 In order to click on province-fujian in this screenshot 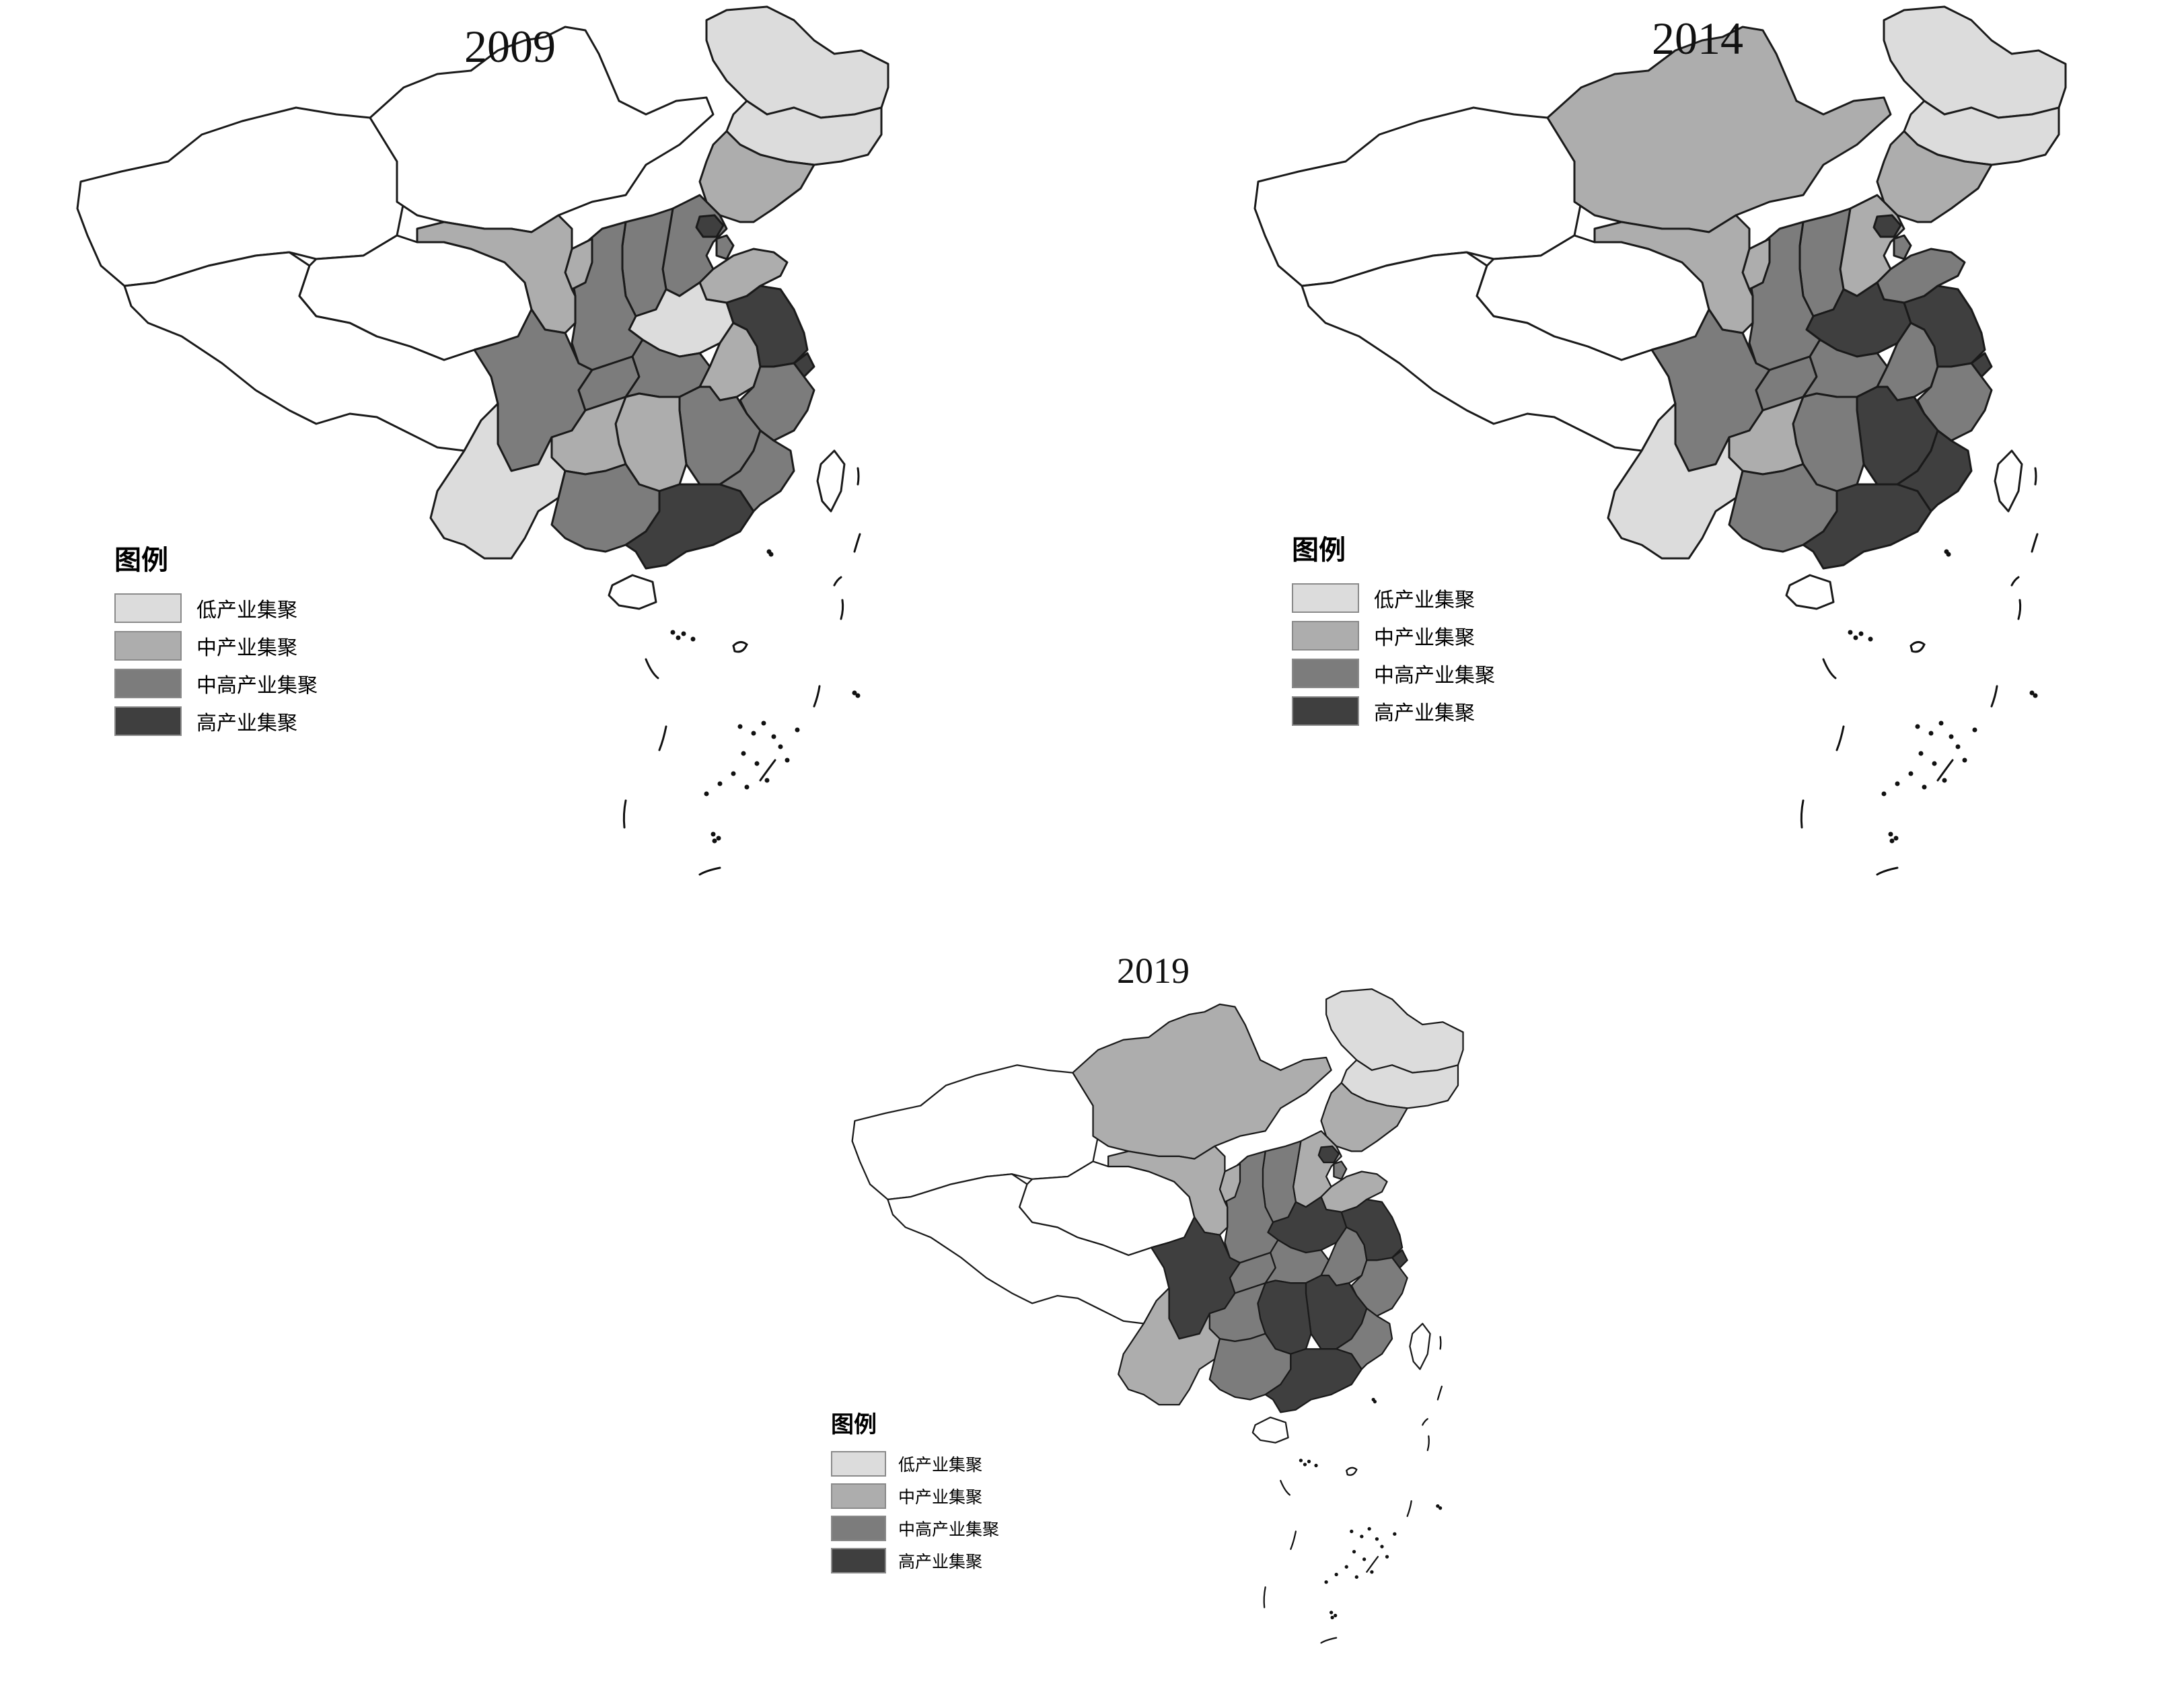, I will do `click(757, 471)`.